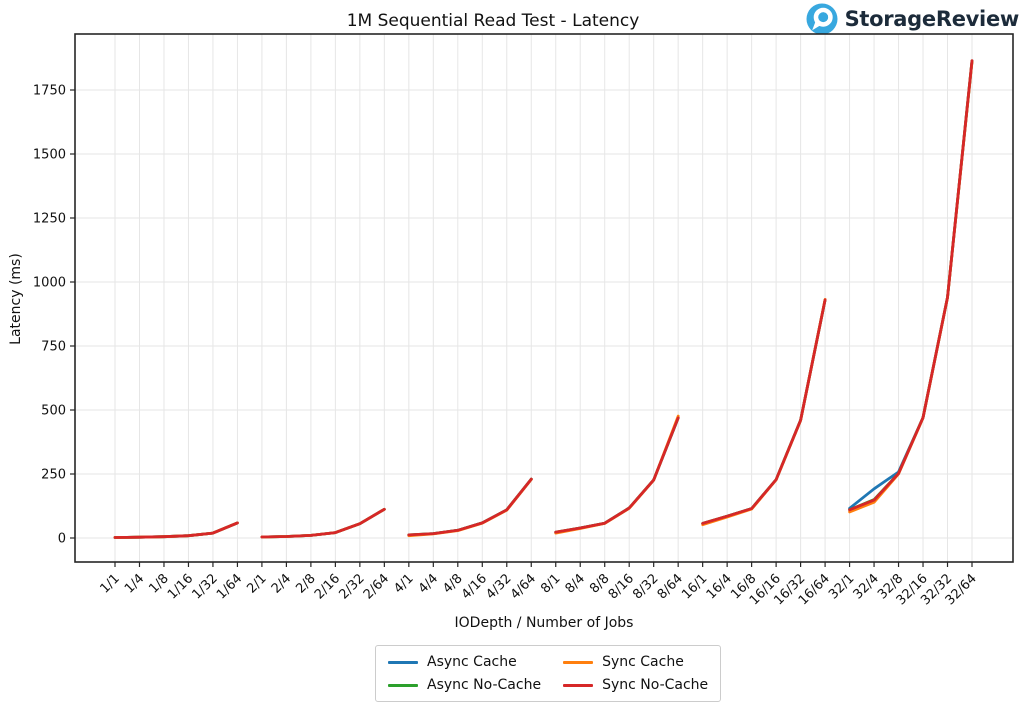 The width and height of the screenshot is (1024, 705). I want to click on y-tick-label: 750, so click(53, 347).